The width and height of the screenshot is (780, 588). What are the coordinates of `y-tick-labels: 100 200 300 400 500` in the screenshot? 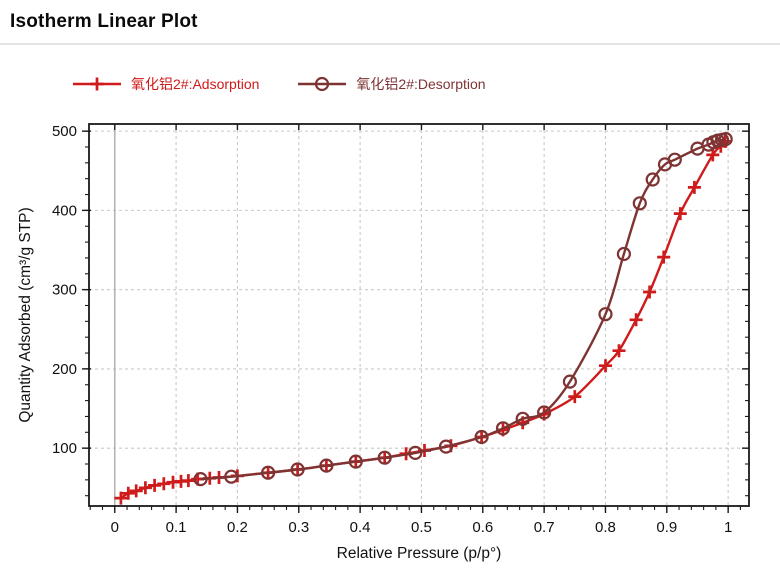 It's located at (64, 290).